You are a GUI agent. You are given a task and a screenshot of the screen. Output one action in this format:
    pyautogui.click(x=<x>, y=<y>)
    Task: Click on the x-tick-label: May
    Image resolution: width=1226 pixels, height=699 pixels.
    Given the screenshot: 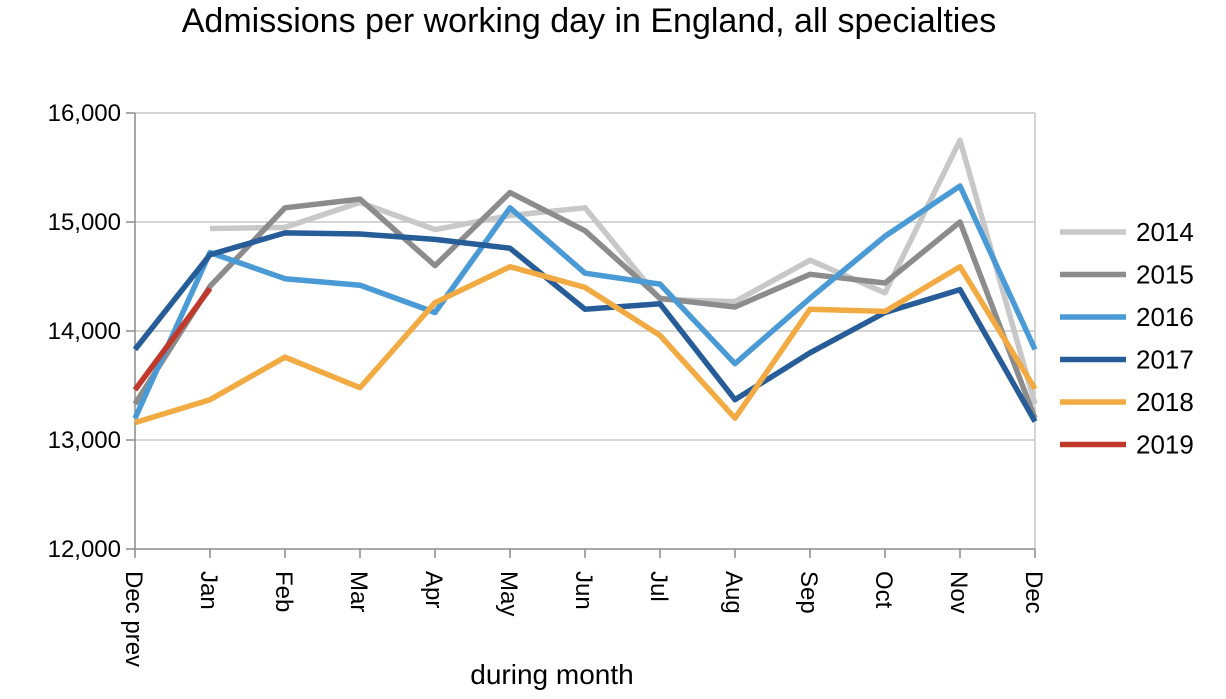 What is the action you would take?
    pyautogui.click(x=508, y=593)
    